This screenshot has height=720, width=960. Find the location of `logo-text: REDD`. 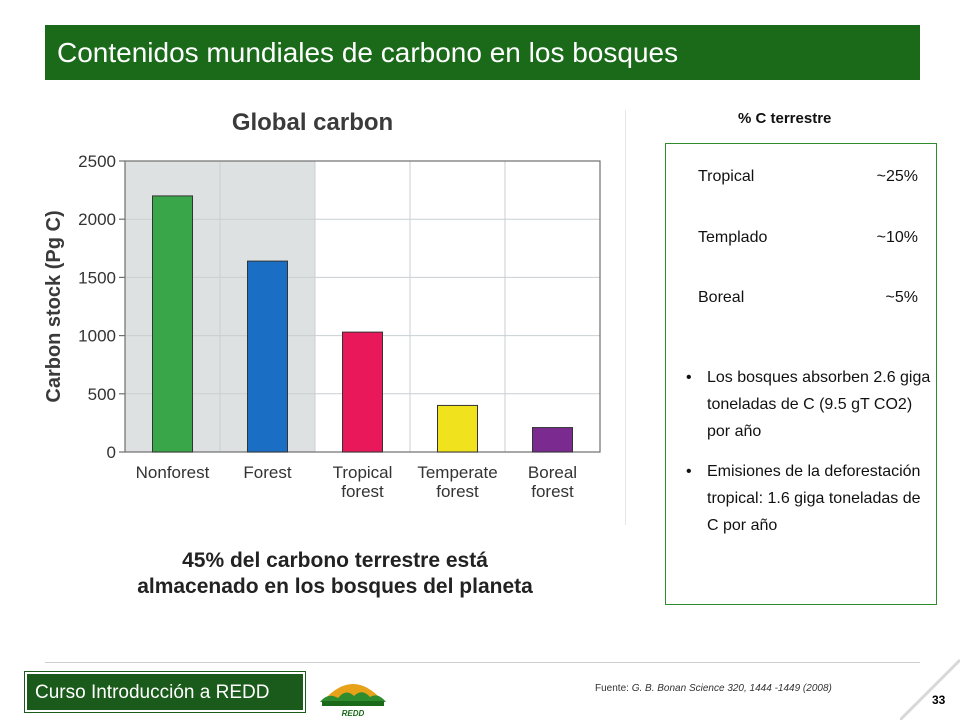

logo-text: REDD is located at coordinates (353, 713).